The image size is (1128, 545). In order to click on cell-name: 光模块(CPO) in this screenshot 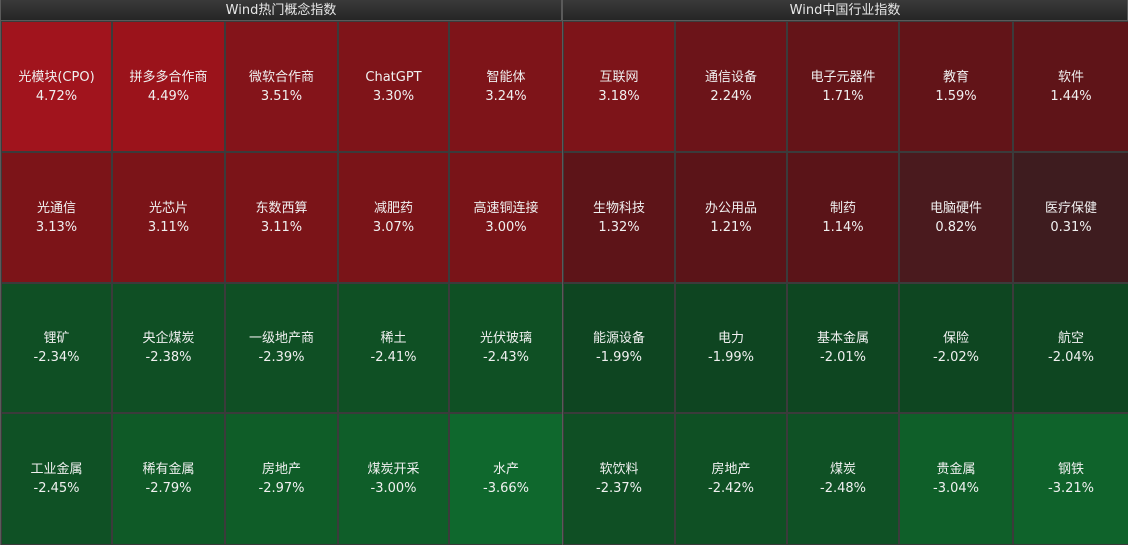, I will do `click(56, 77)`.